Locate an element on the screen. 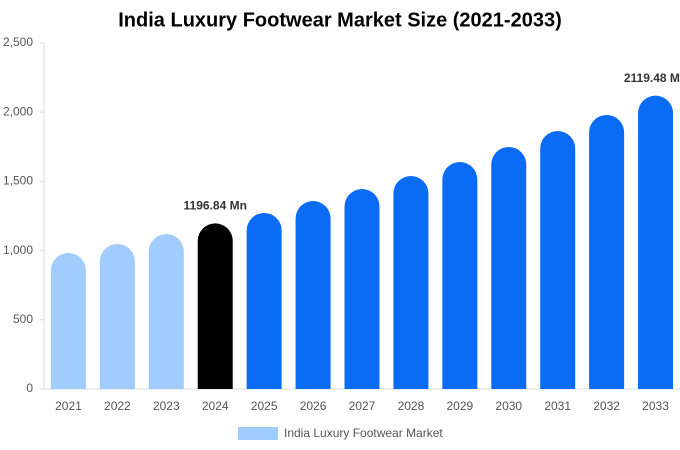 Image resolution: width=680 pixels, height=450 pixels. x-tick-label: 2027 is located at coordinates (362, 406).